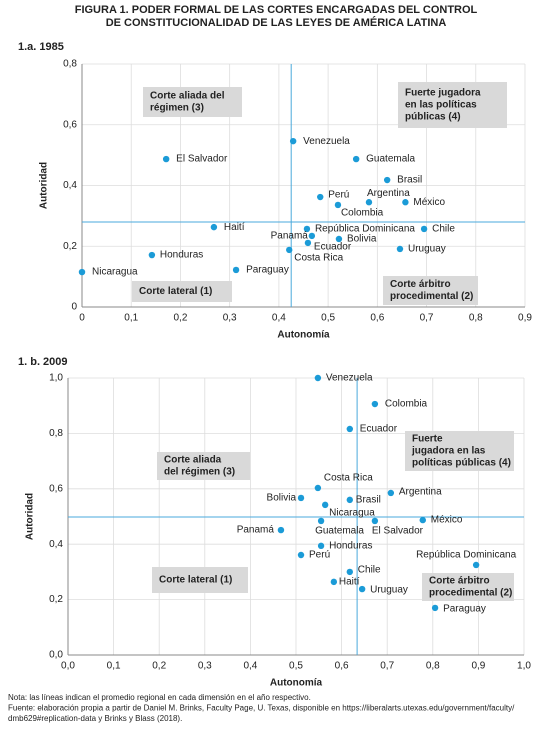 The image size is (552, 733). What do you see at coordinates (187, 96) in the screenshot?
I see `quadrant-label: Corte aliada del` at bounding box center [187, 96].